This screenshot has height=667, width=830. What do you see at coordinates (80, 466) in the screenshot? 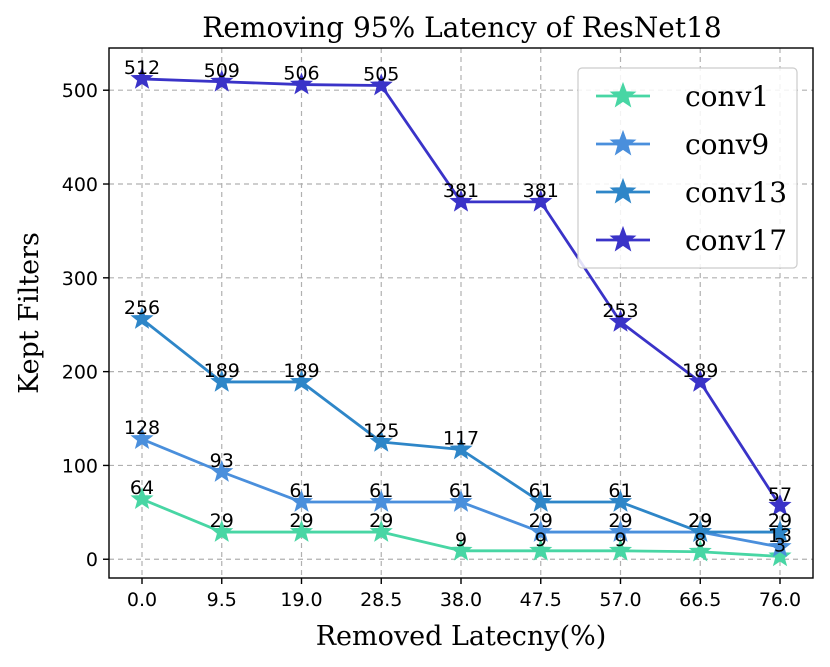
I see `y-tick-label: 100` at bounding box center [80, 466].